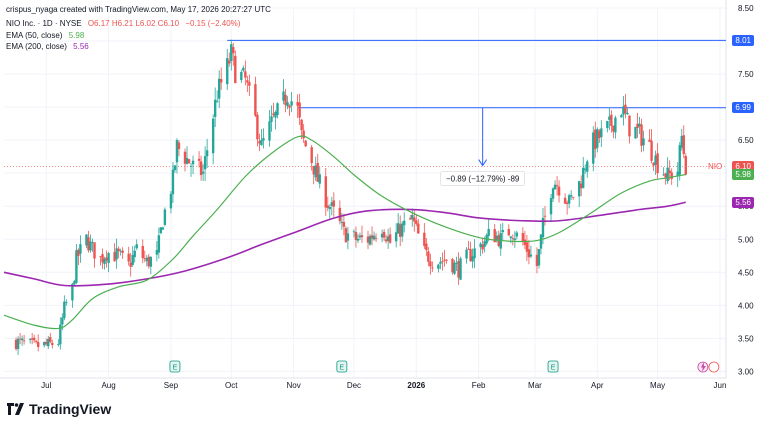 Image resolution: width=768 pixels, height=425 pixels. I want to click on ema200-legend: EMA (200, close) 5.56, so click(47, 46).